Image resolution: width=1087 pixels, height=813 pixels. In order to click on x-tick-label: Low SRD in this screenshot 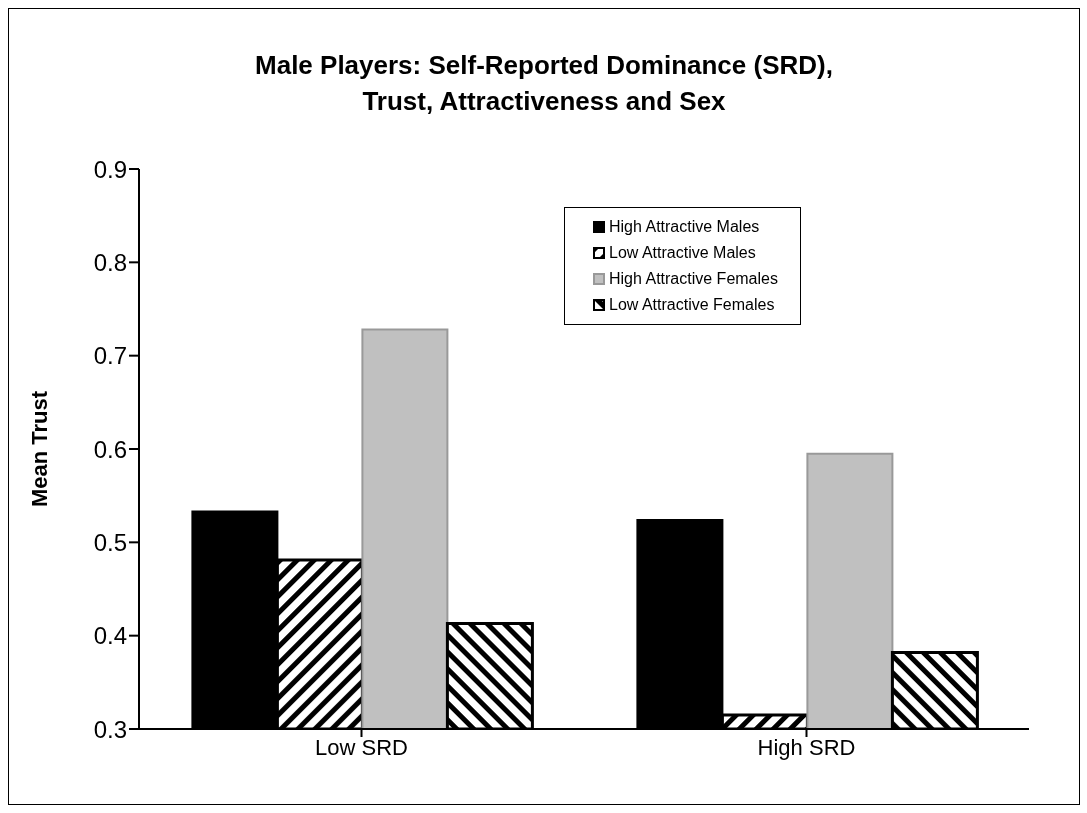, I will do `click(361, 747)`.